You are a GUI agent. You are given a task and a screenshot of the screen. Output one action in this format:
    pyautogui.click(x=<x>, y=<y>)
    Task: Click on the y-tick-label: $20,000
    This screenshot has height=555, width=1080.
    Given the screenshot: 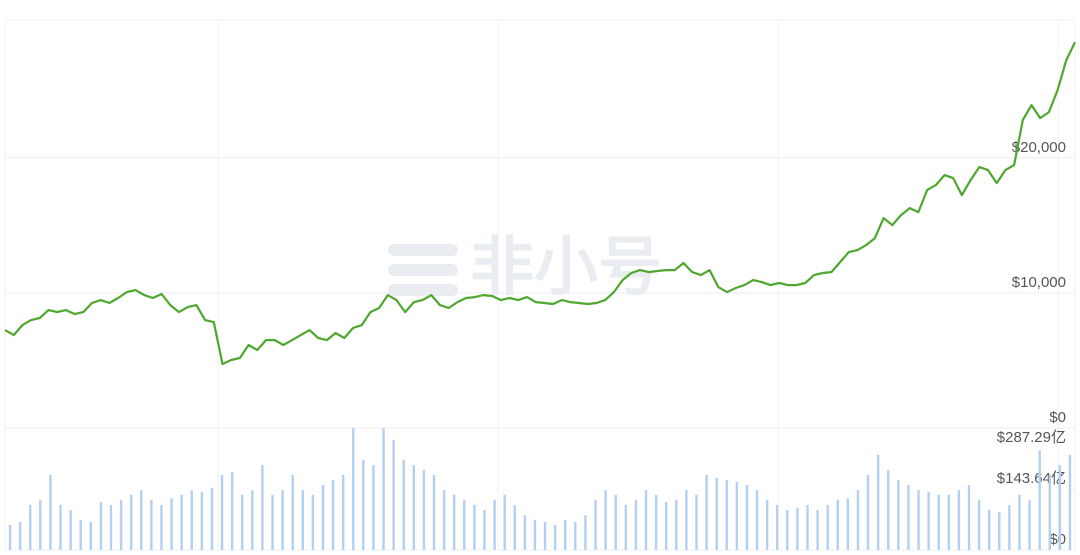 What is the action you would take?
    pyautogui.click(x=1039, y=147)
    